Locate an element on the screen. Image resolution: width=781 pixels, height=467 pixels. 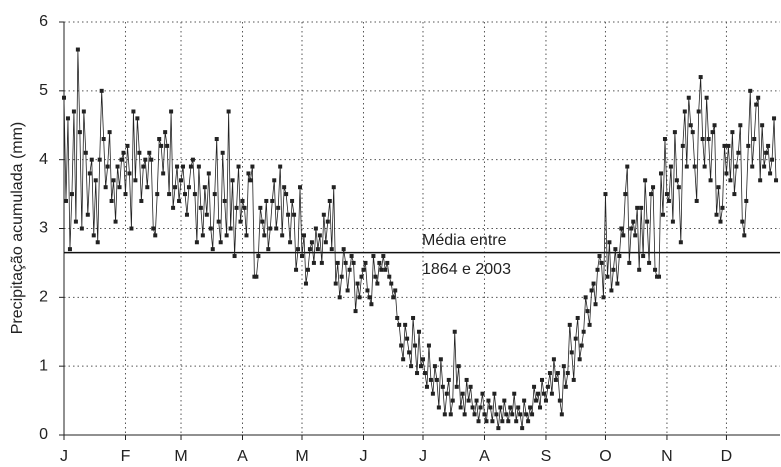
x-tick-label: M is located at coordinates (180, 456).